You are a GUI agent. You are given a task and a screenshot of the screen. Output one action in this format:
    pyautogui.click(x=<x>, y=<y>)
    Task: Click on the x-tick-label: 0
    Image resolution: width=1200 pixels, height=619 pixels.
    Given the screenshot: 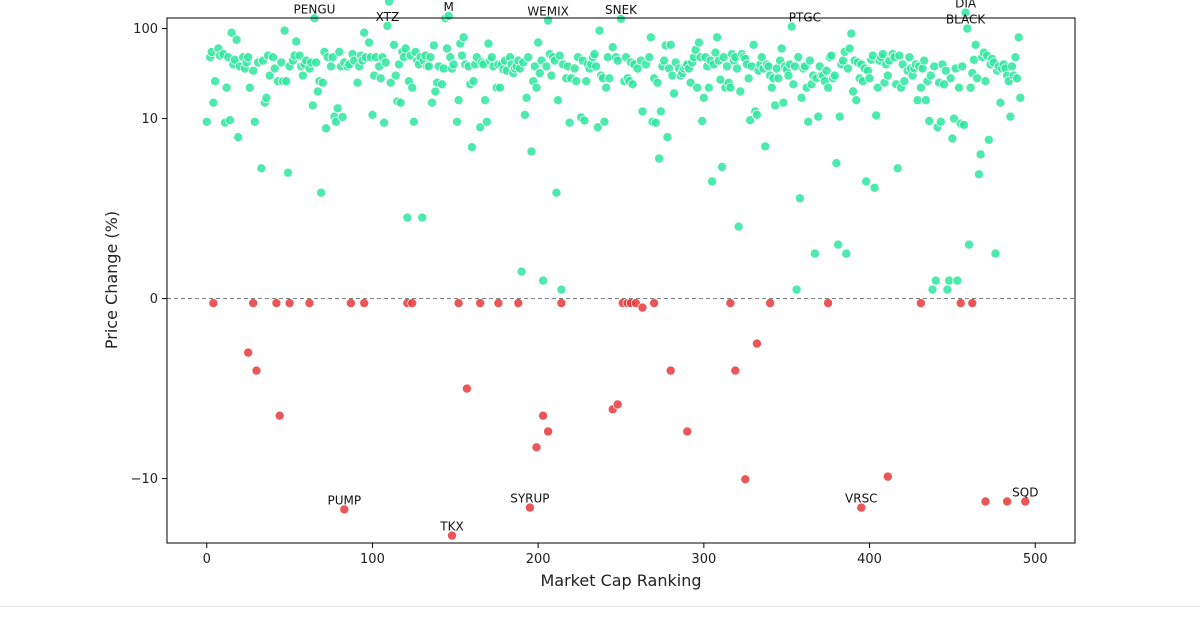 What is the action you would take?
    pyautogui.click(x=207, y=559)
    